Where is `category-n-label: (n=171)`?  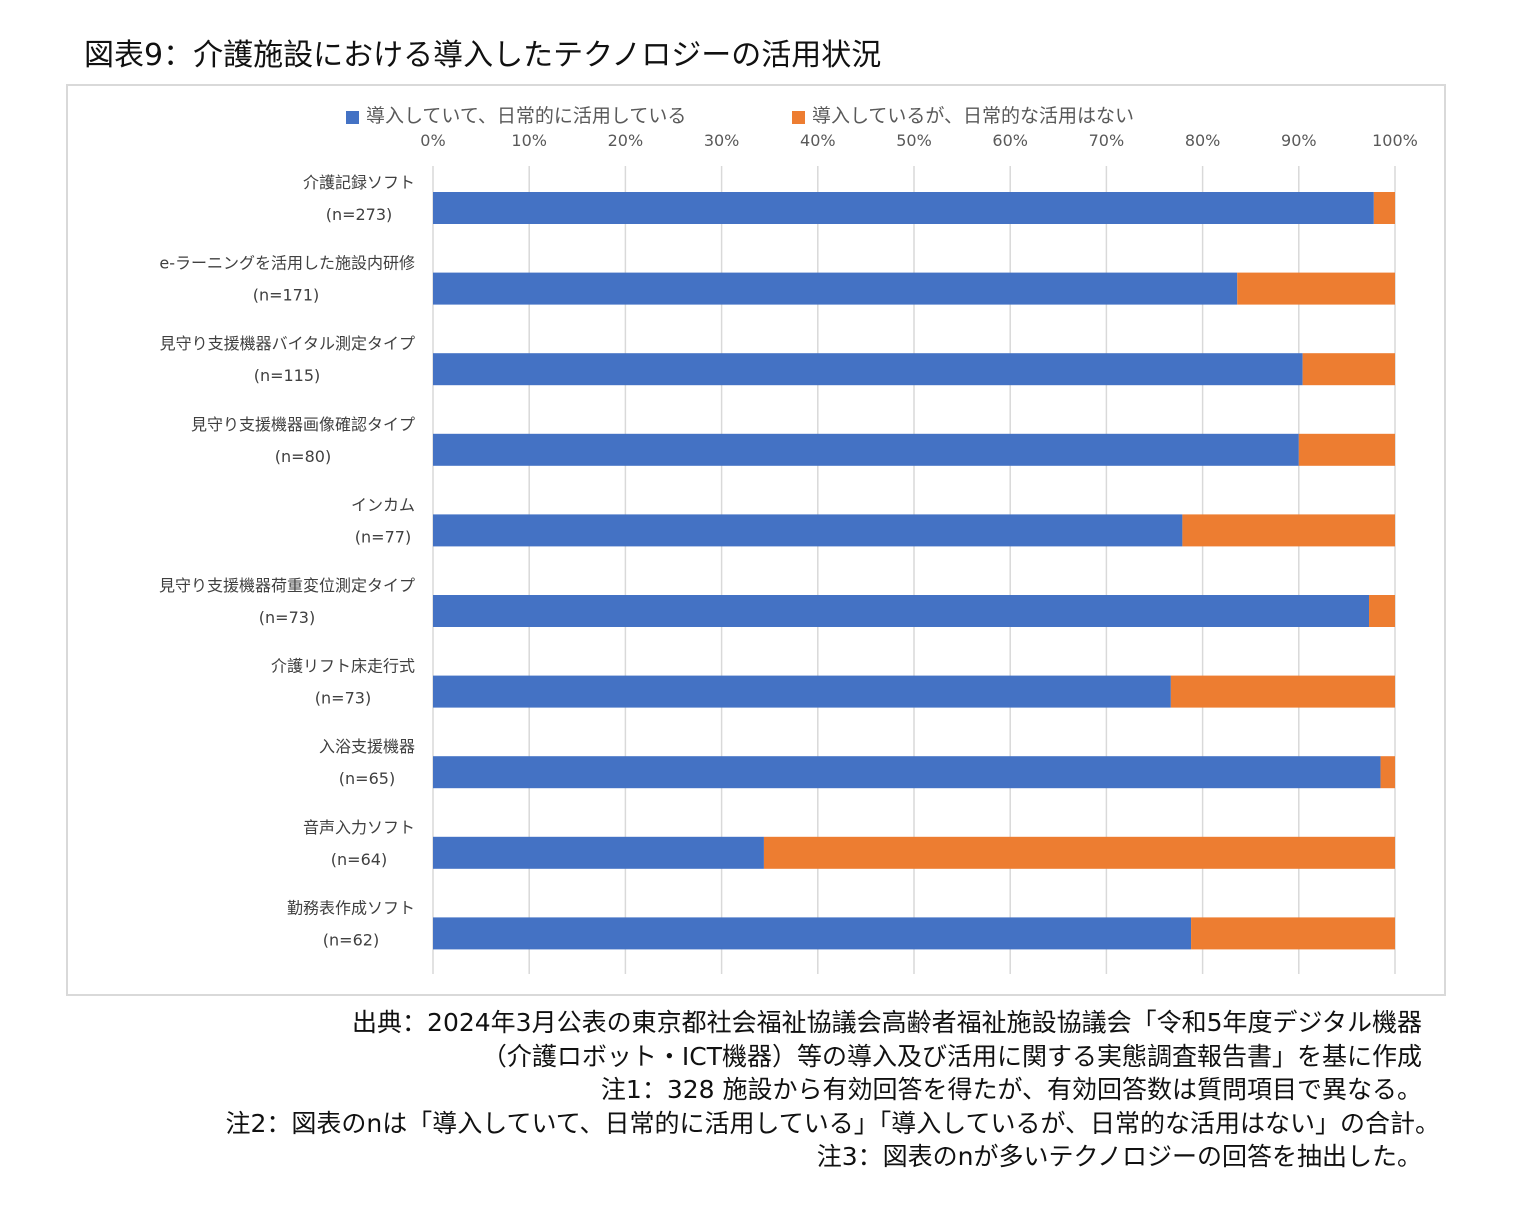 category-n-label: (n=171) is located at coordinates (286, 295).